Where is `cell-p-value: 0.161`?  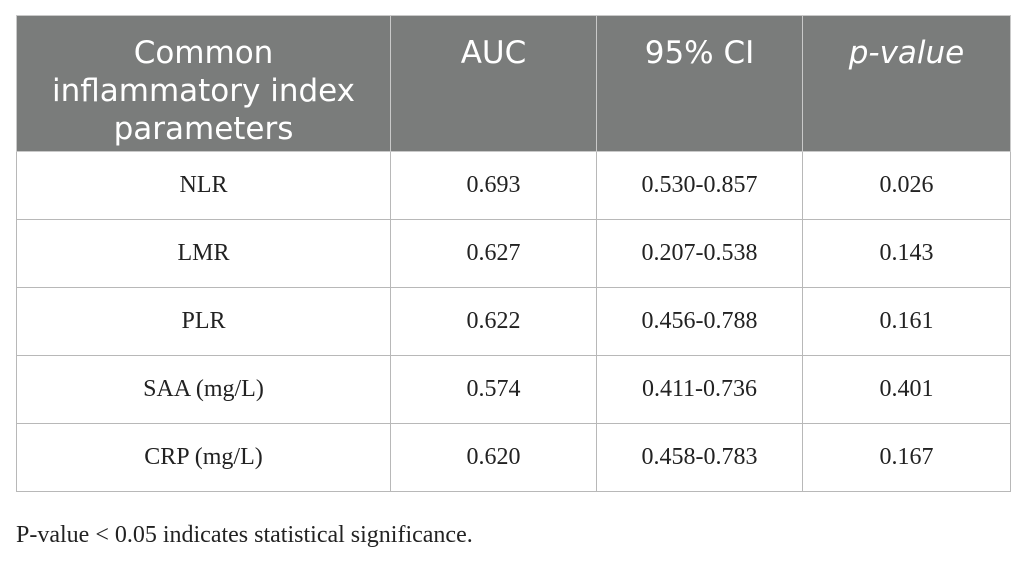
cell-p-value: 0.161 is located at coordinates (906, 321).